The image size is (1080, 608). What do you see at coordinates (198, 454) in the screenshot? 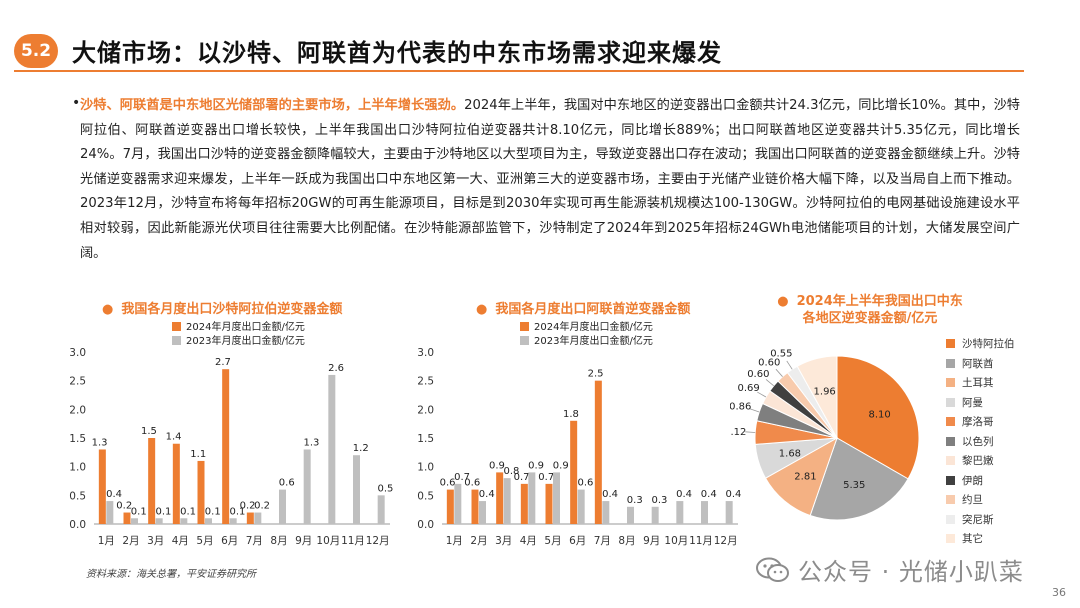
I see `data-label: 1.1` at bounding box center [198, 454].